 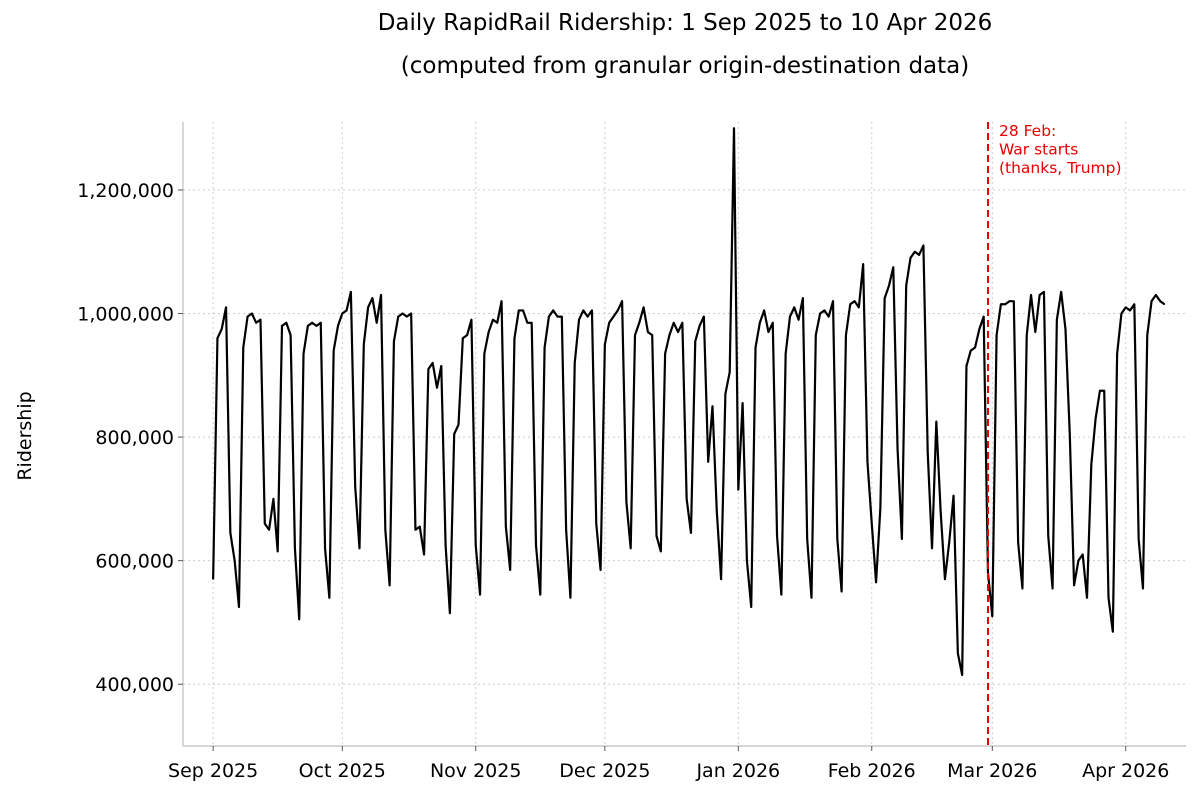 What do you see at coordinates (213, 771) in the screenshot?
I see `x-tick-label: Sep 2025` at bounding box center [213, 771].